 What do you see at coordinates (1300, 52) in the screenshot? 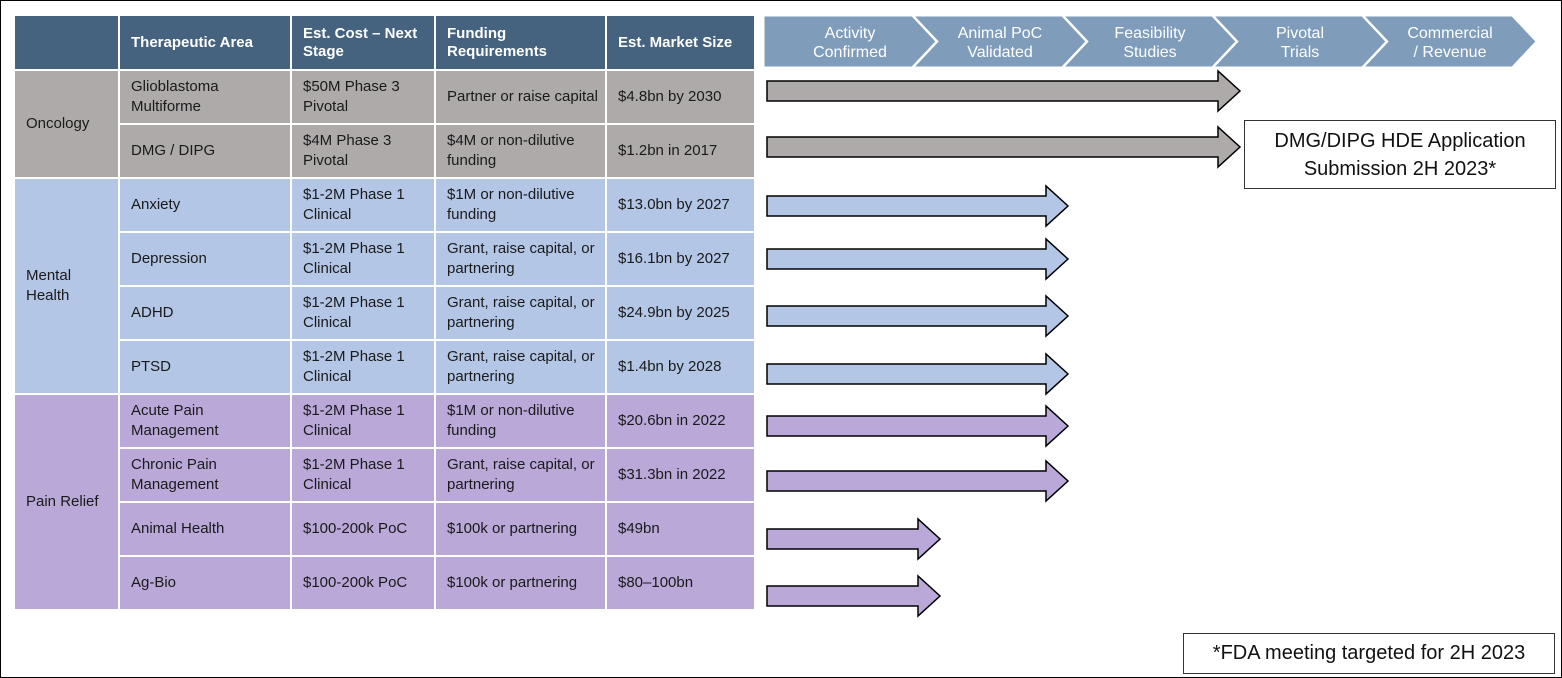
I see `stage-label: Trials` at bounding box center [1300, 52].